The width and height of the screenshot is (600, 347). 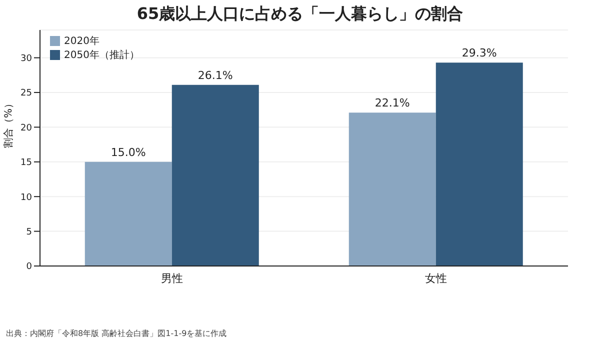 I want to click on data-label: 22.1%, so click(x=392, y=103).